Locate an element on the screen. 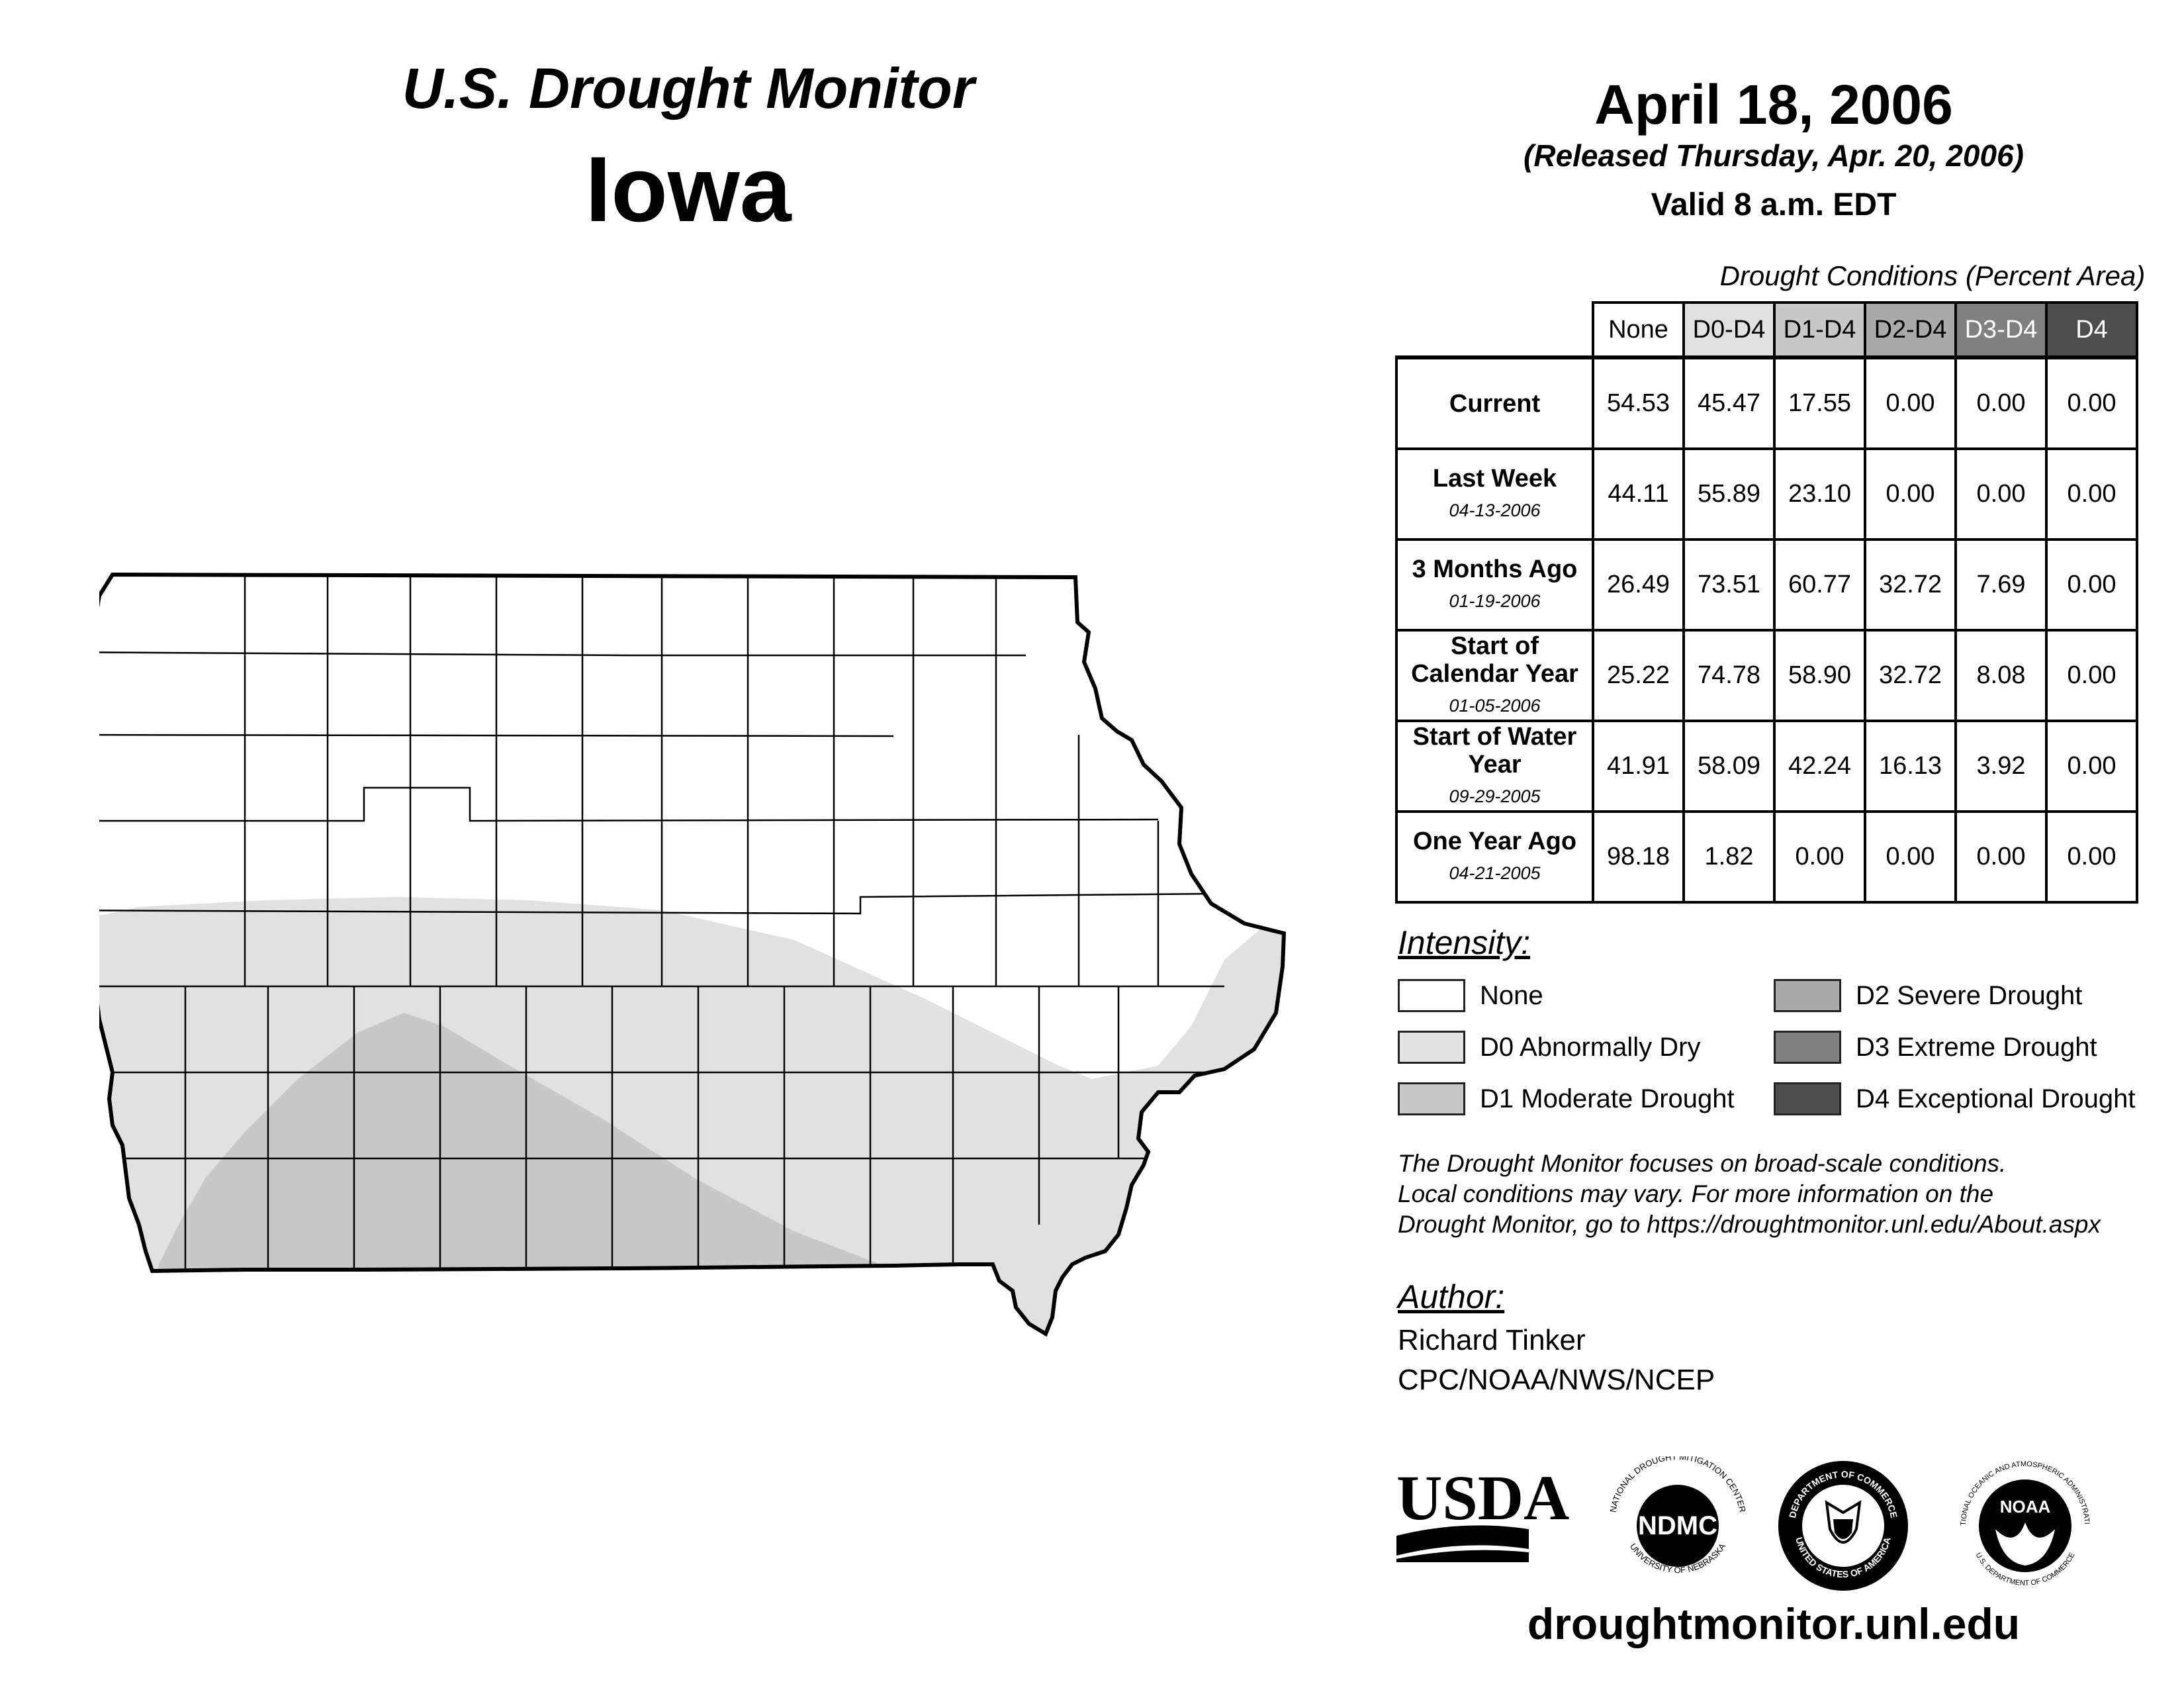 This screenshot has height=1688, width=2184. table-cell: 1.82 is located at coordinates (1729, 857).